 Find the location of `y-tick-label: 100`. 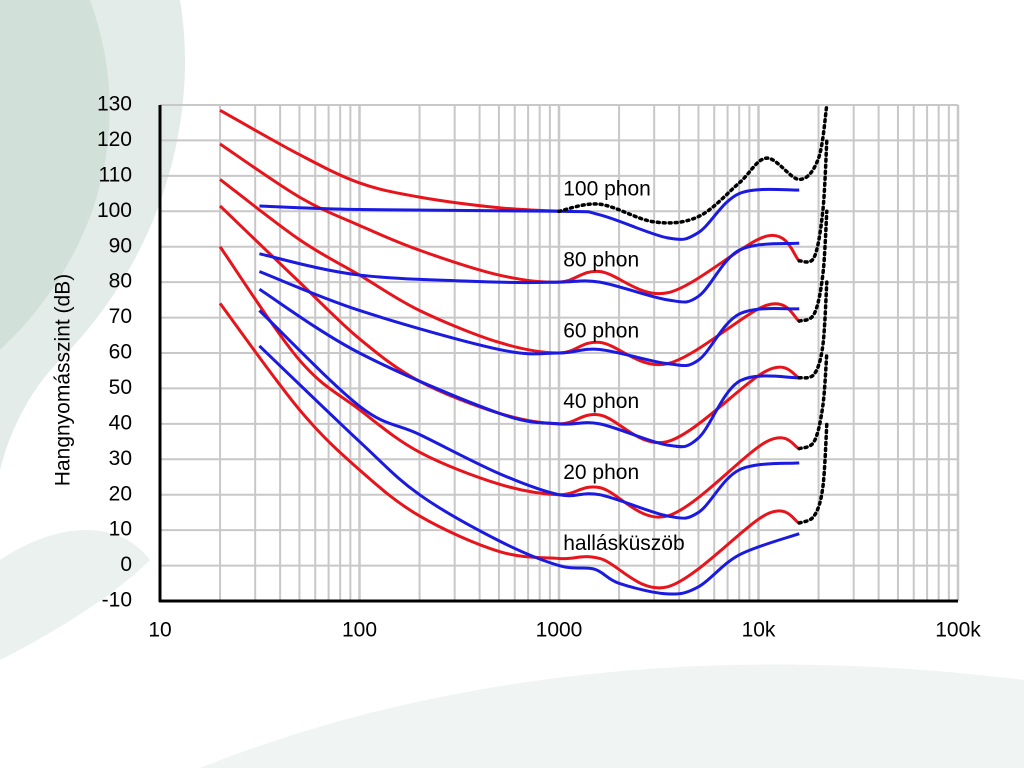

y-tick-label: 100 is located at coordinates (114, 210).